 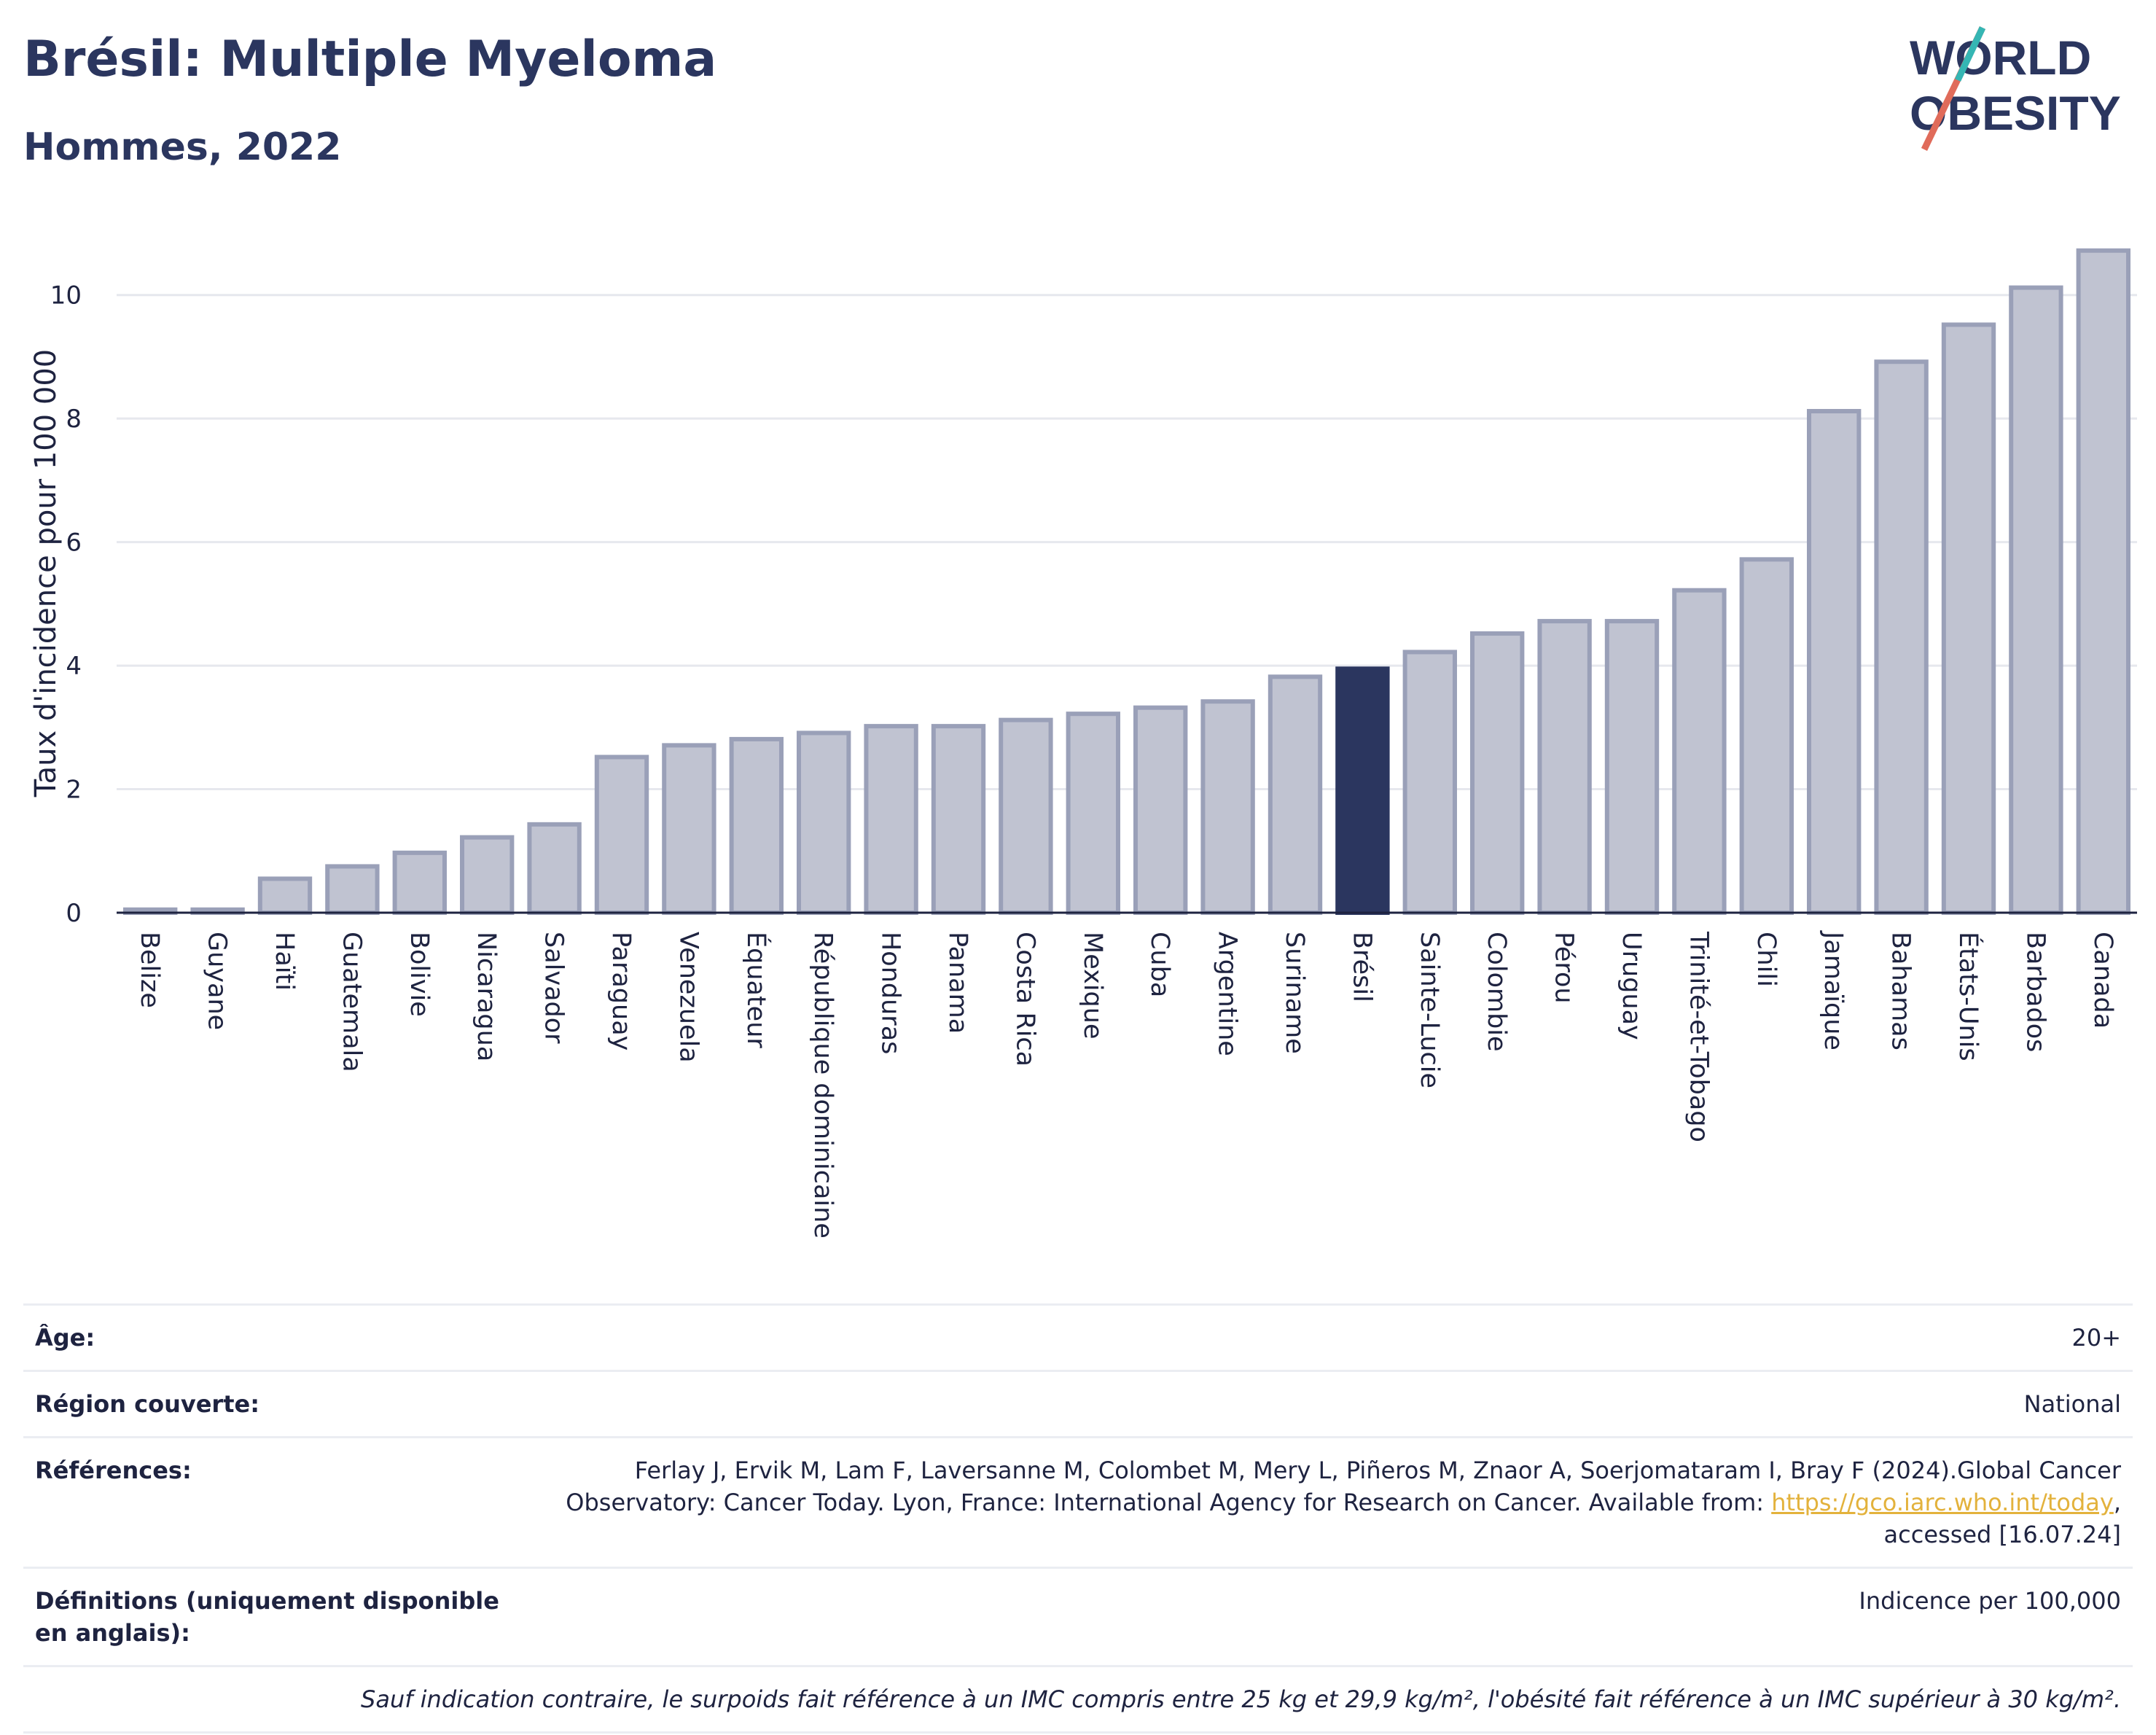 What do you see at coordinates (1078, 1403) in the screenshot?
I see `info-row-region: Région couverte: National` at bounding box center [1078, 1403].